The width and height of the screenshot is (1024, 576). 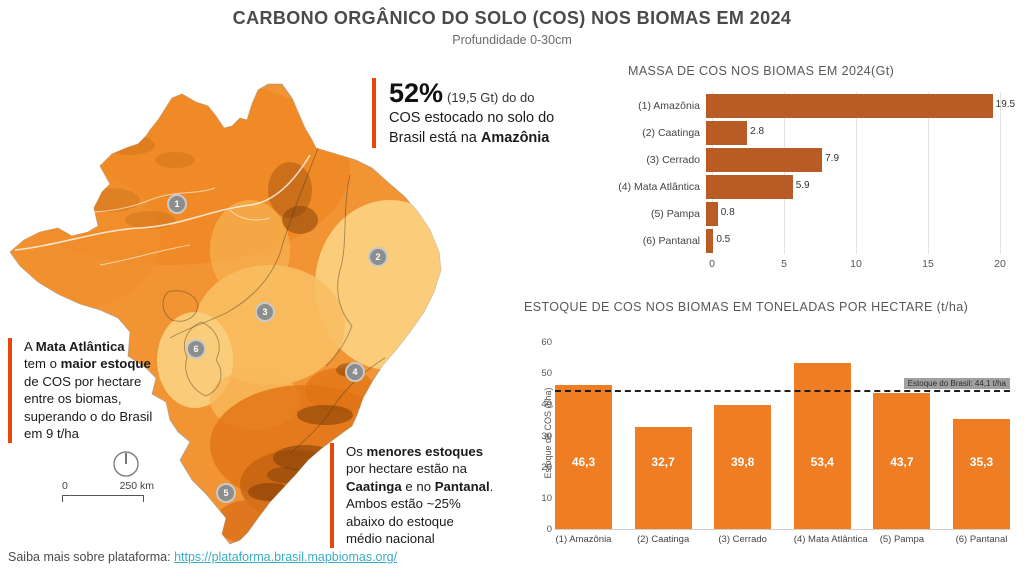 What do you see at coordinates (663, 462) in the screenshot?
I see `bar-value-label: 32,7` at bounding box center [663, 462].